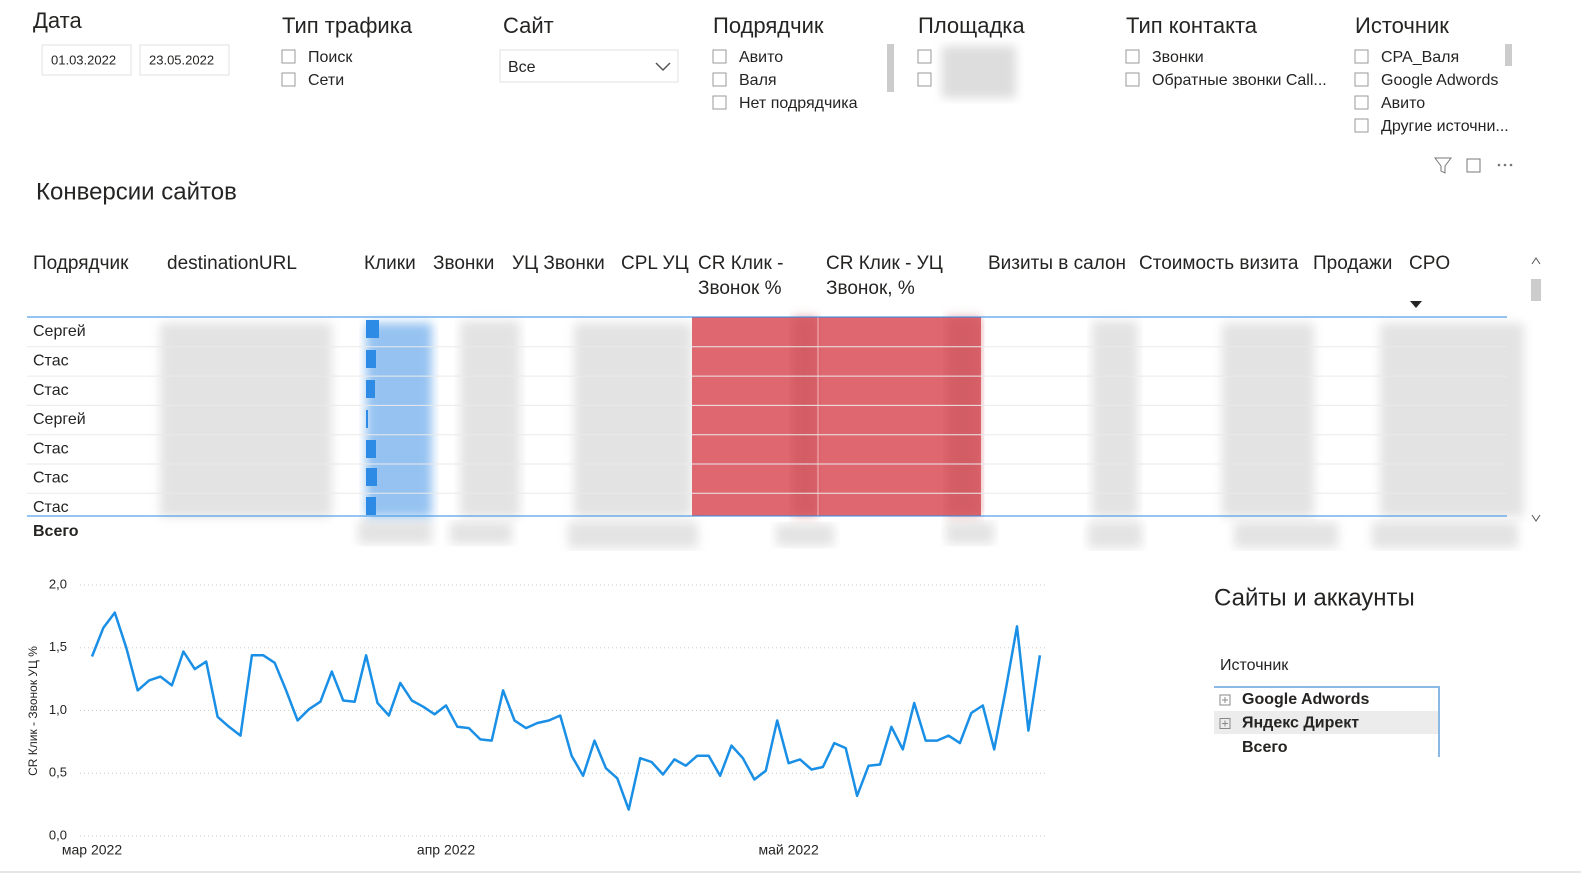 Image resolution: width=1581 pixels, height=887 pixels. What do you see at coordinates (1314, 597) in the screenshot?
I see `tree-title: Сайты и аккаунты` at bounding box center [1314, 597].